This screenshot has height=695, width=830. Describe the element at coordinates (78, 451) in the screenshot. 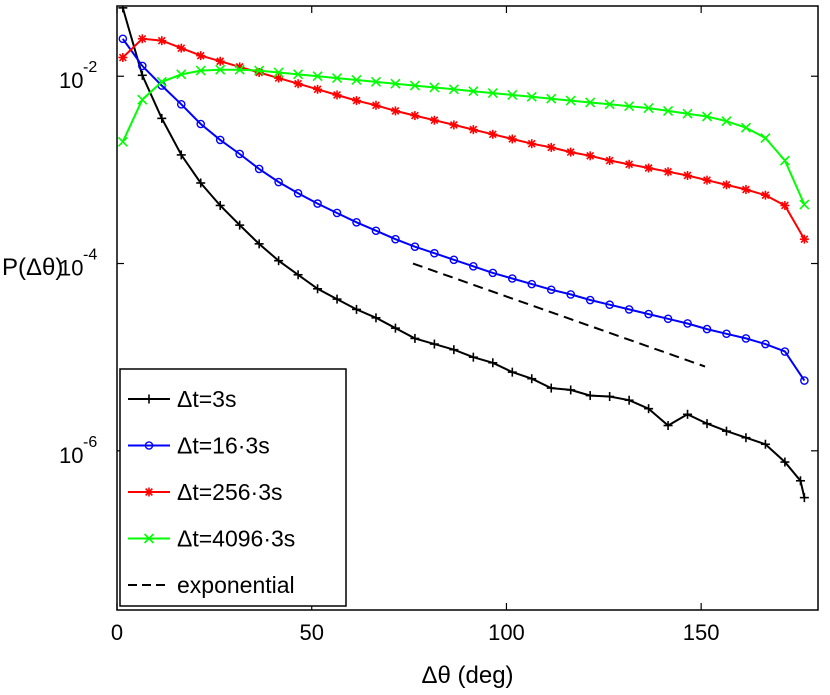

I see `y-tick-label-2: 10-6` at that location.